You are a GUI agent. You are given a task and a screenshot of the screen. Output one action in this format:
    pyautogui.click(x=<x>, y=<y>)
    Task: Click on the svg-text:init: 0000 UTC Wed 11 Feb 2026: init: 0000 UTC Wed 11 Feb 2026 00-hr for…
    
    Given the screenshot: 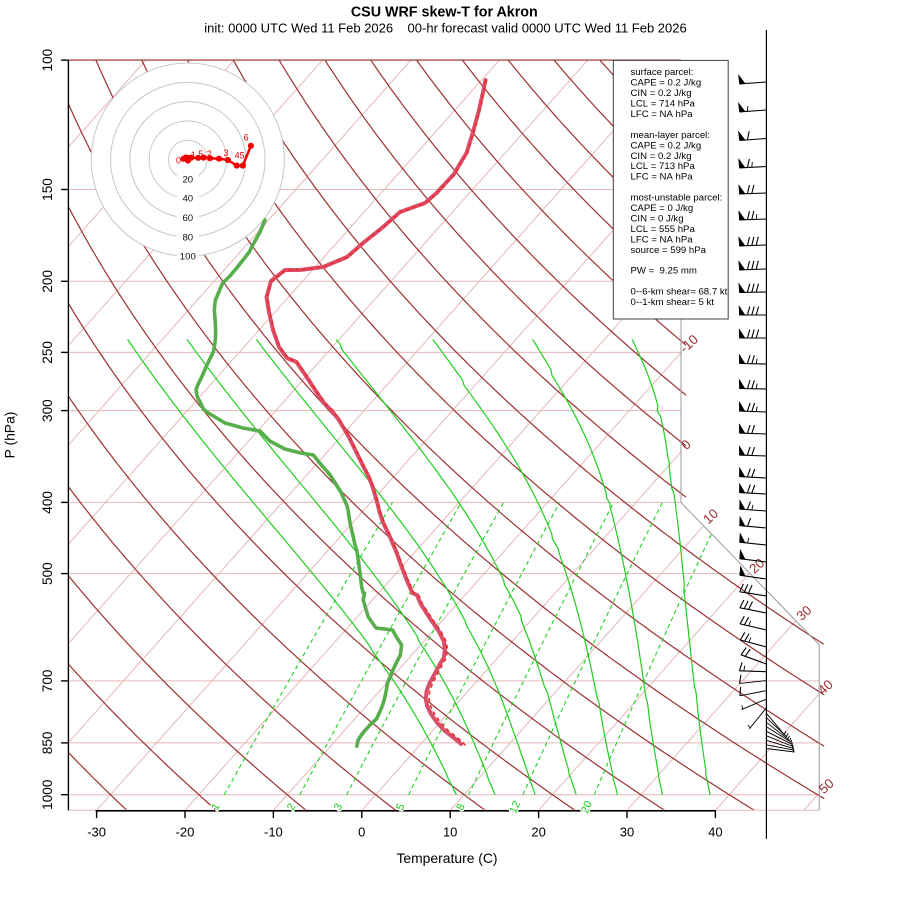 What is the action you would take?
    pyautogui.click(x=445, y=27)
    